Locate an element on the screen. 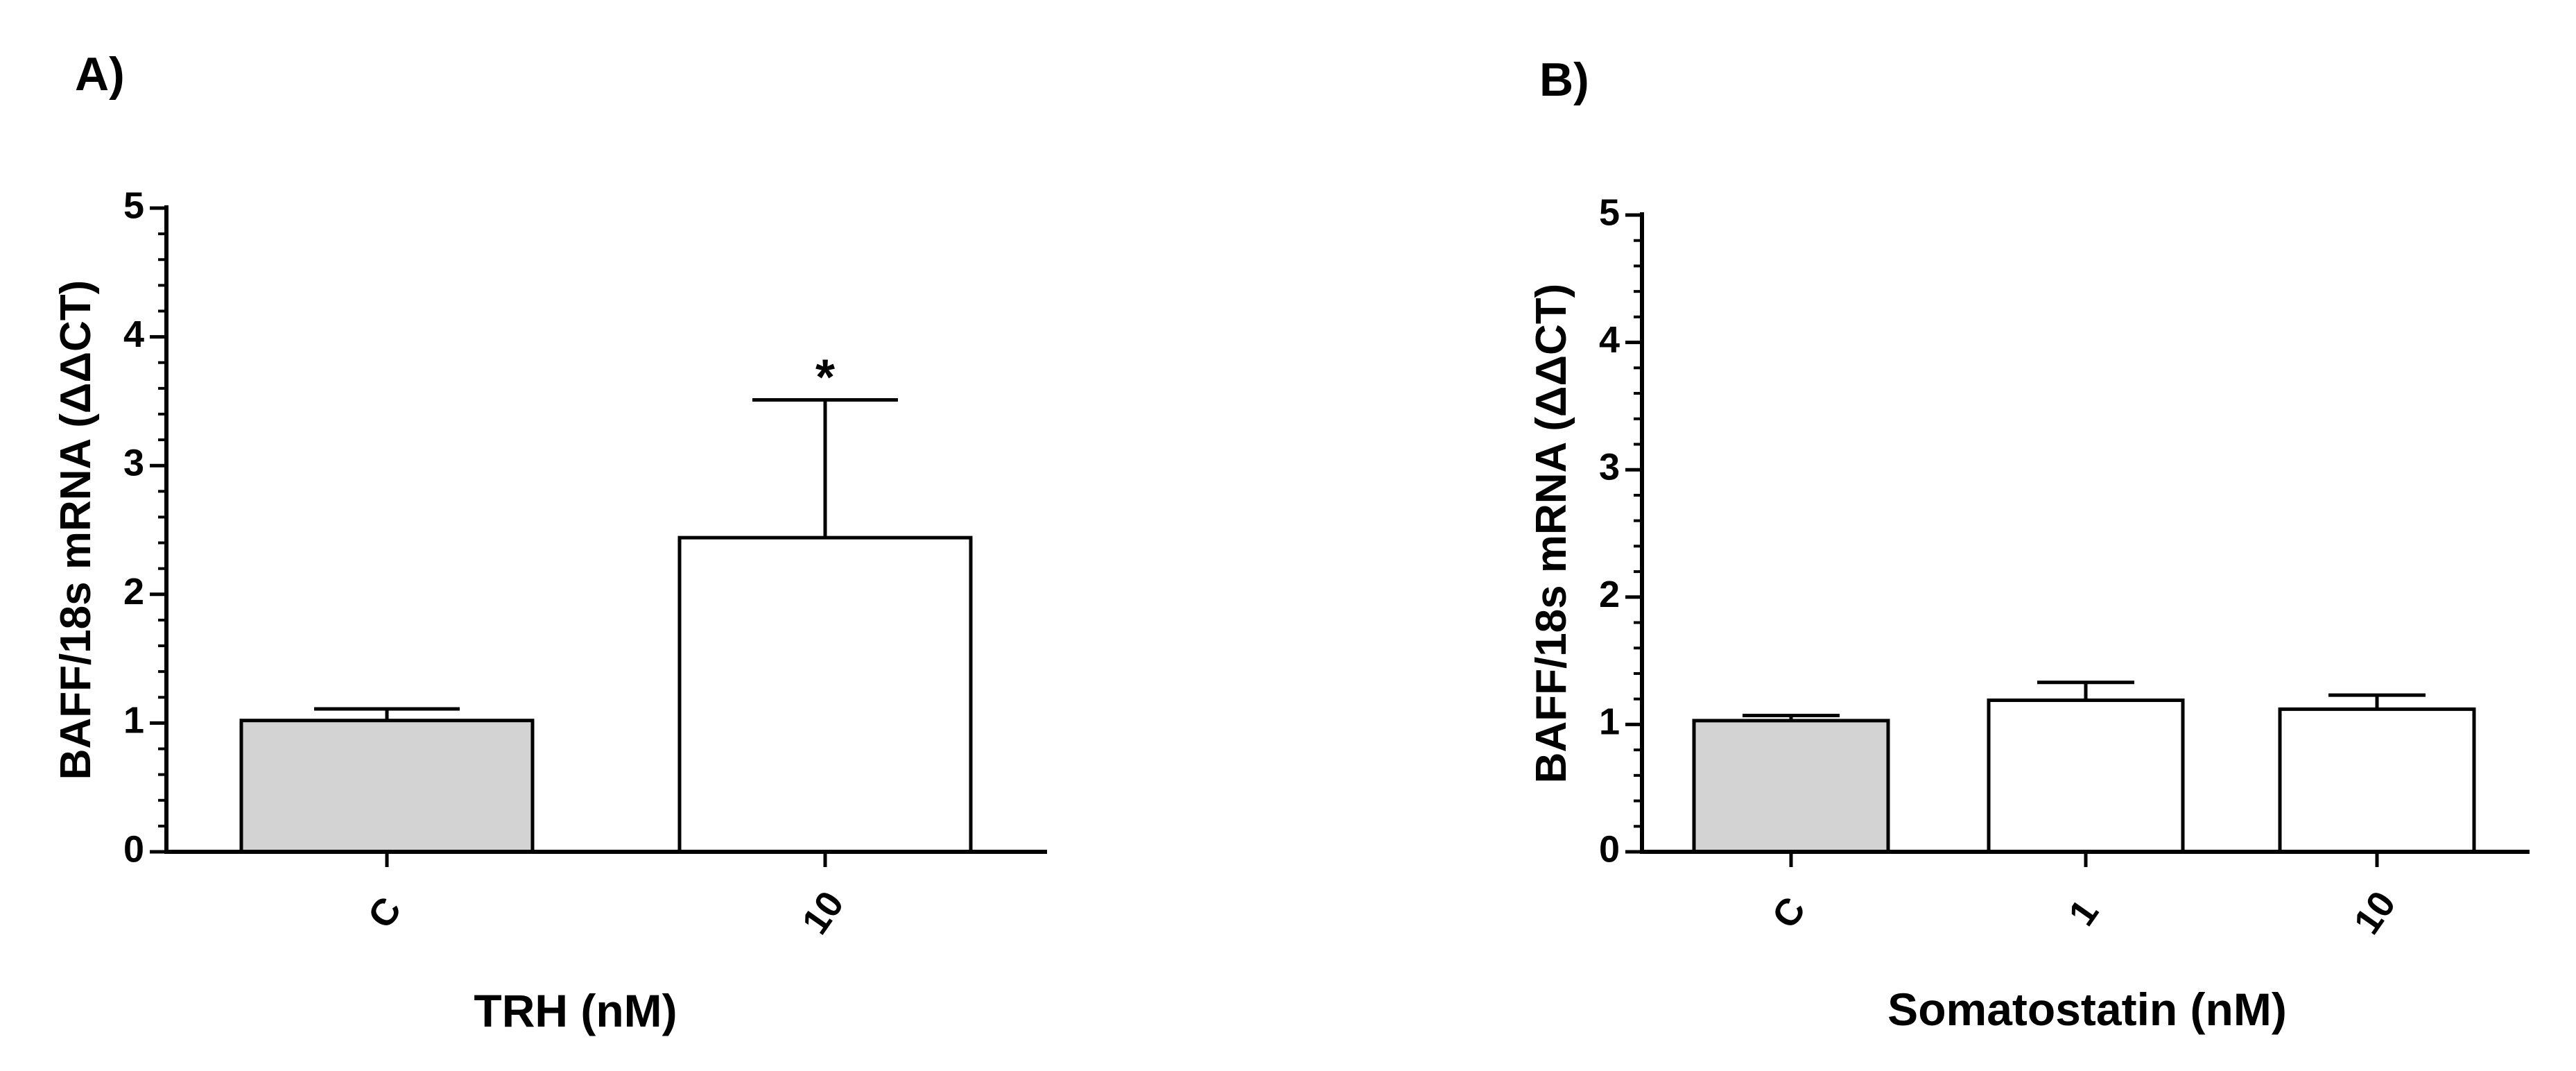  chart-b-y-tick-label-0: 0 is located at coordinates (1609, 849).